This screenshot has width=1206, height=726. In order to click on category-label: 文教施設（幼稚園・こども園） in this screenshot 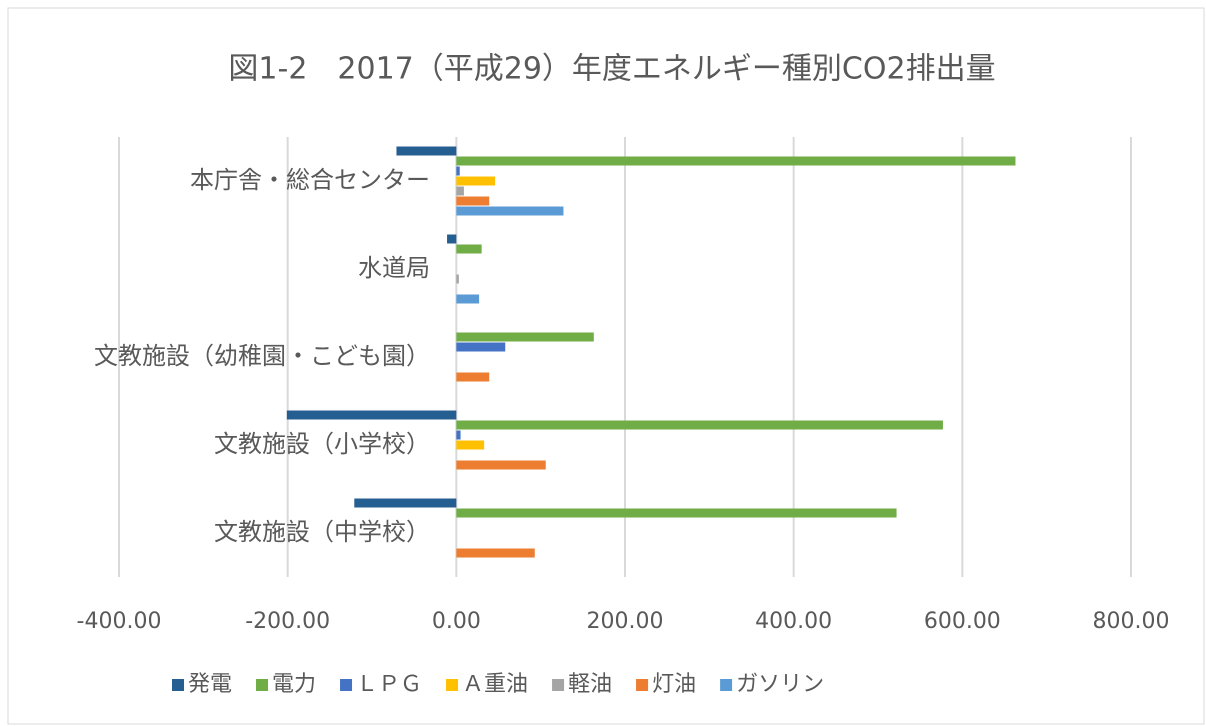, I will do `click(262, 356)`.